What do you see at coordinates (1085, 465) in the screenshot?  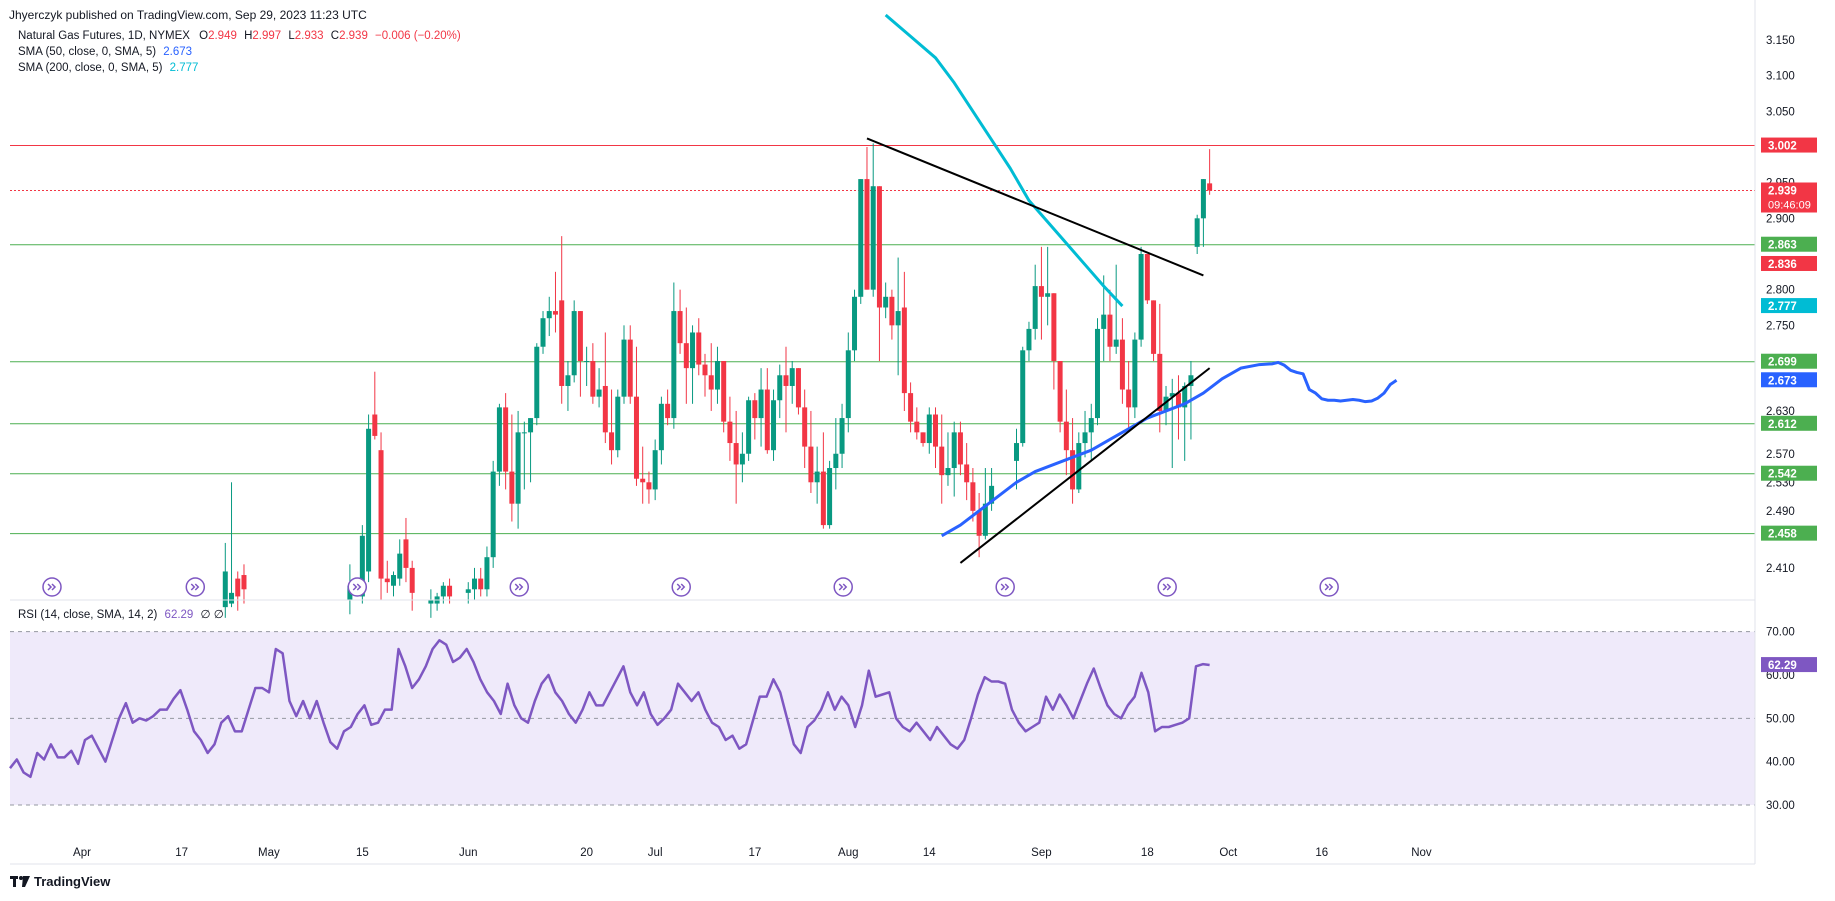 I see `trendline` at bounding box center [1085, 465].